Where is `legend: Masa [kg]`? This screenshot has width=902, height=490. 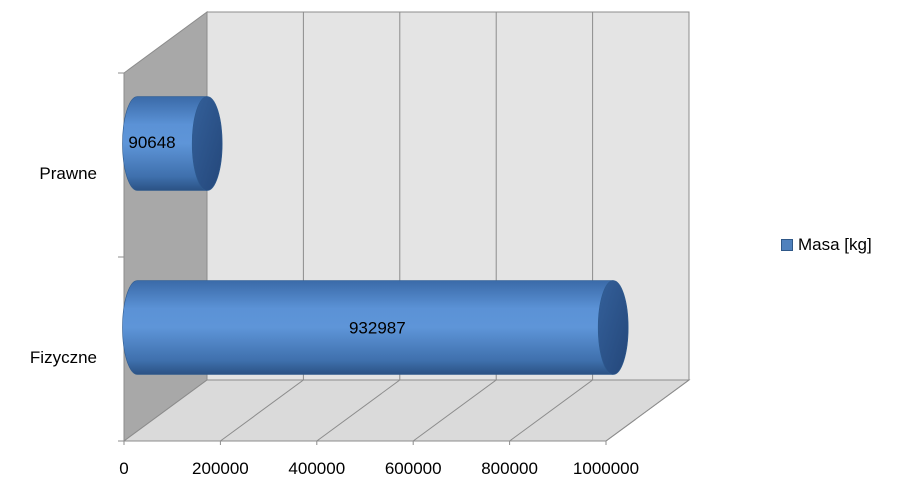 legend: Masa [kg] is located at coordinates (826, 245).